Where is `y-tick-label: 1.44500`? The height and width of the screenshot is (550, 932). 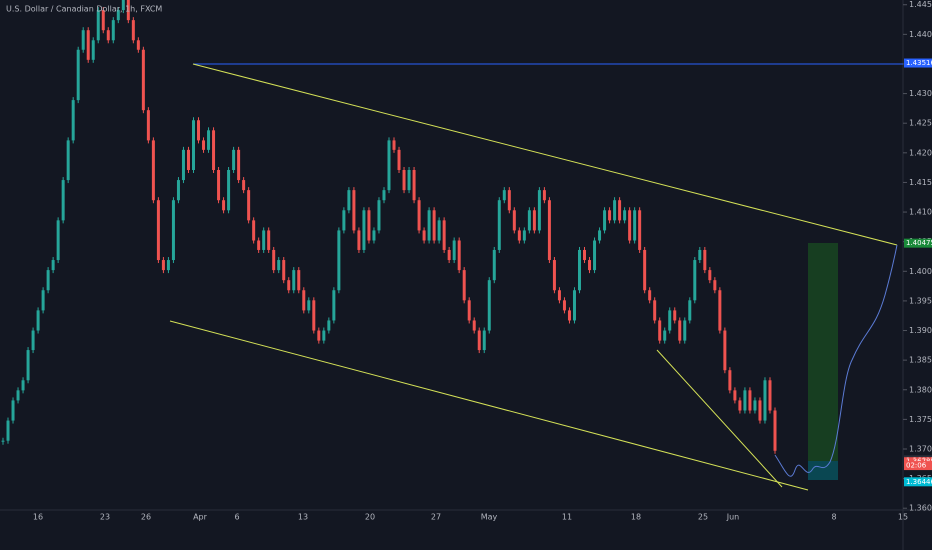
y-tick-label: 1.44500 is located at coordinates (920, 4).